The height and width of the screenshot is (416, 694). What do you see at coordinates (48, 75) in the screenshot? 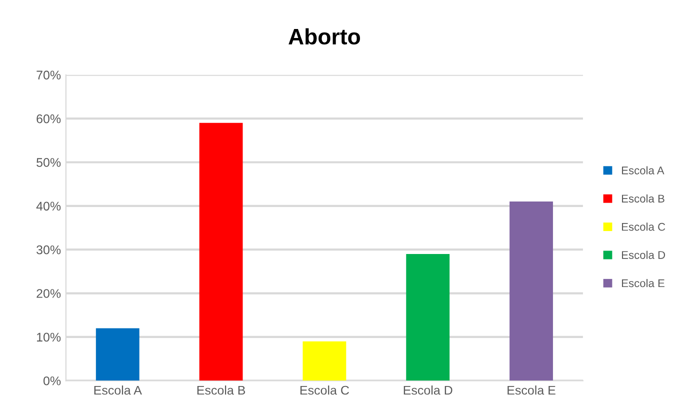
I see `y-tick-label: 70%` at bounding box center [48, 75].